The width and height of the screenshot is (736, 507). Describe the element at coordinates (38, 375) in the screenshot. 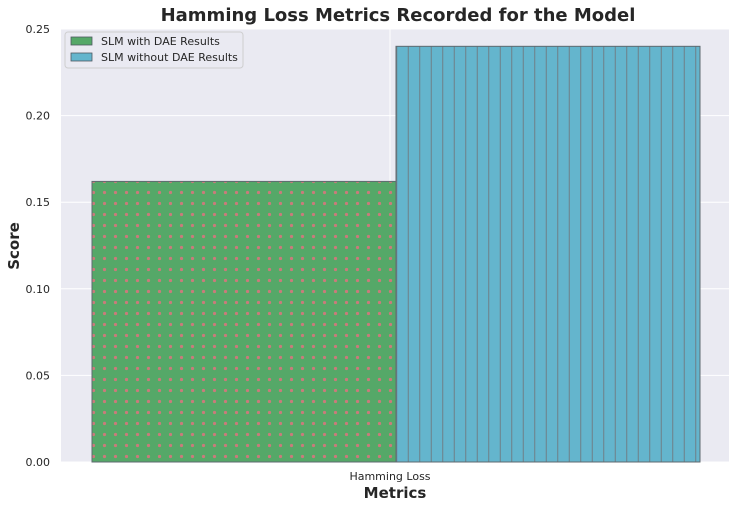

I see `y-tick-label: 0.05` at that location.